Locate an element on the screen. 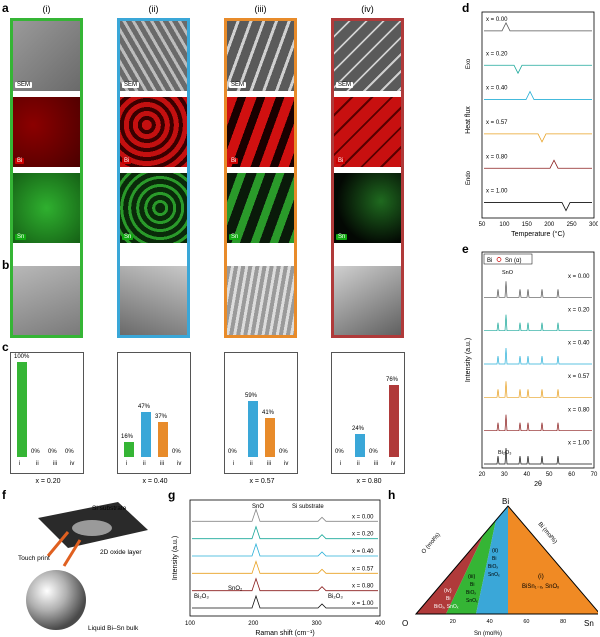 The height and width of the screenshot is (637, 600). xrd-bi2o3-label: Bi₂O₃ is located at coordinates (505, 453).